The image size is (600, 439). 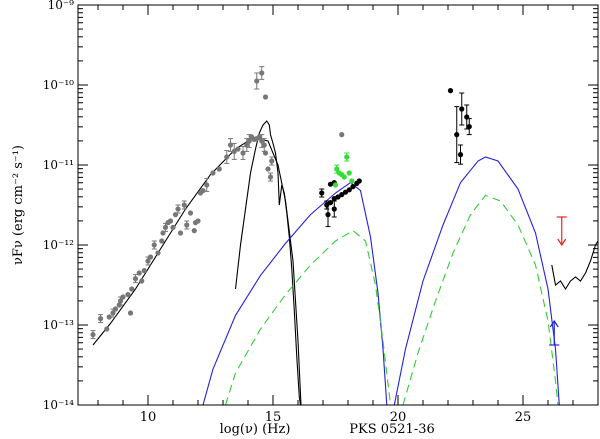 I want to click on x-tick-label: 20, so click(x=398, y=417).